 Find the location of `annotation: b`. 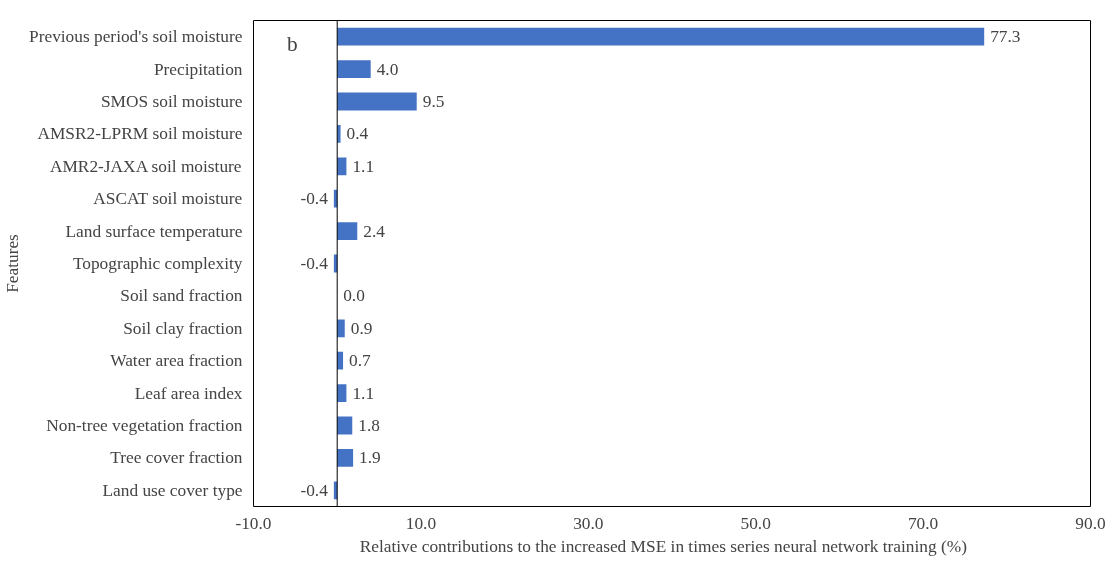

annotation: b is located at coordinates (292, 44).